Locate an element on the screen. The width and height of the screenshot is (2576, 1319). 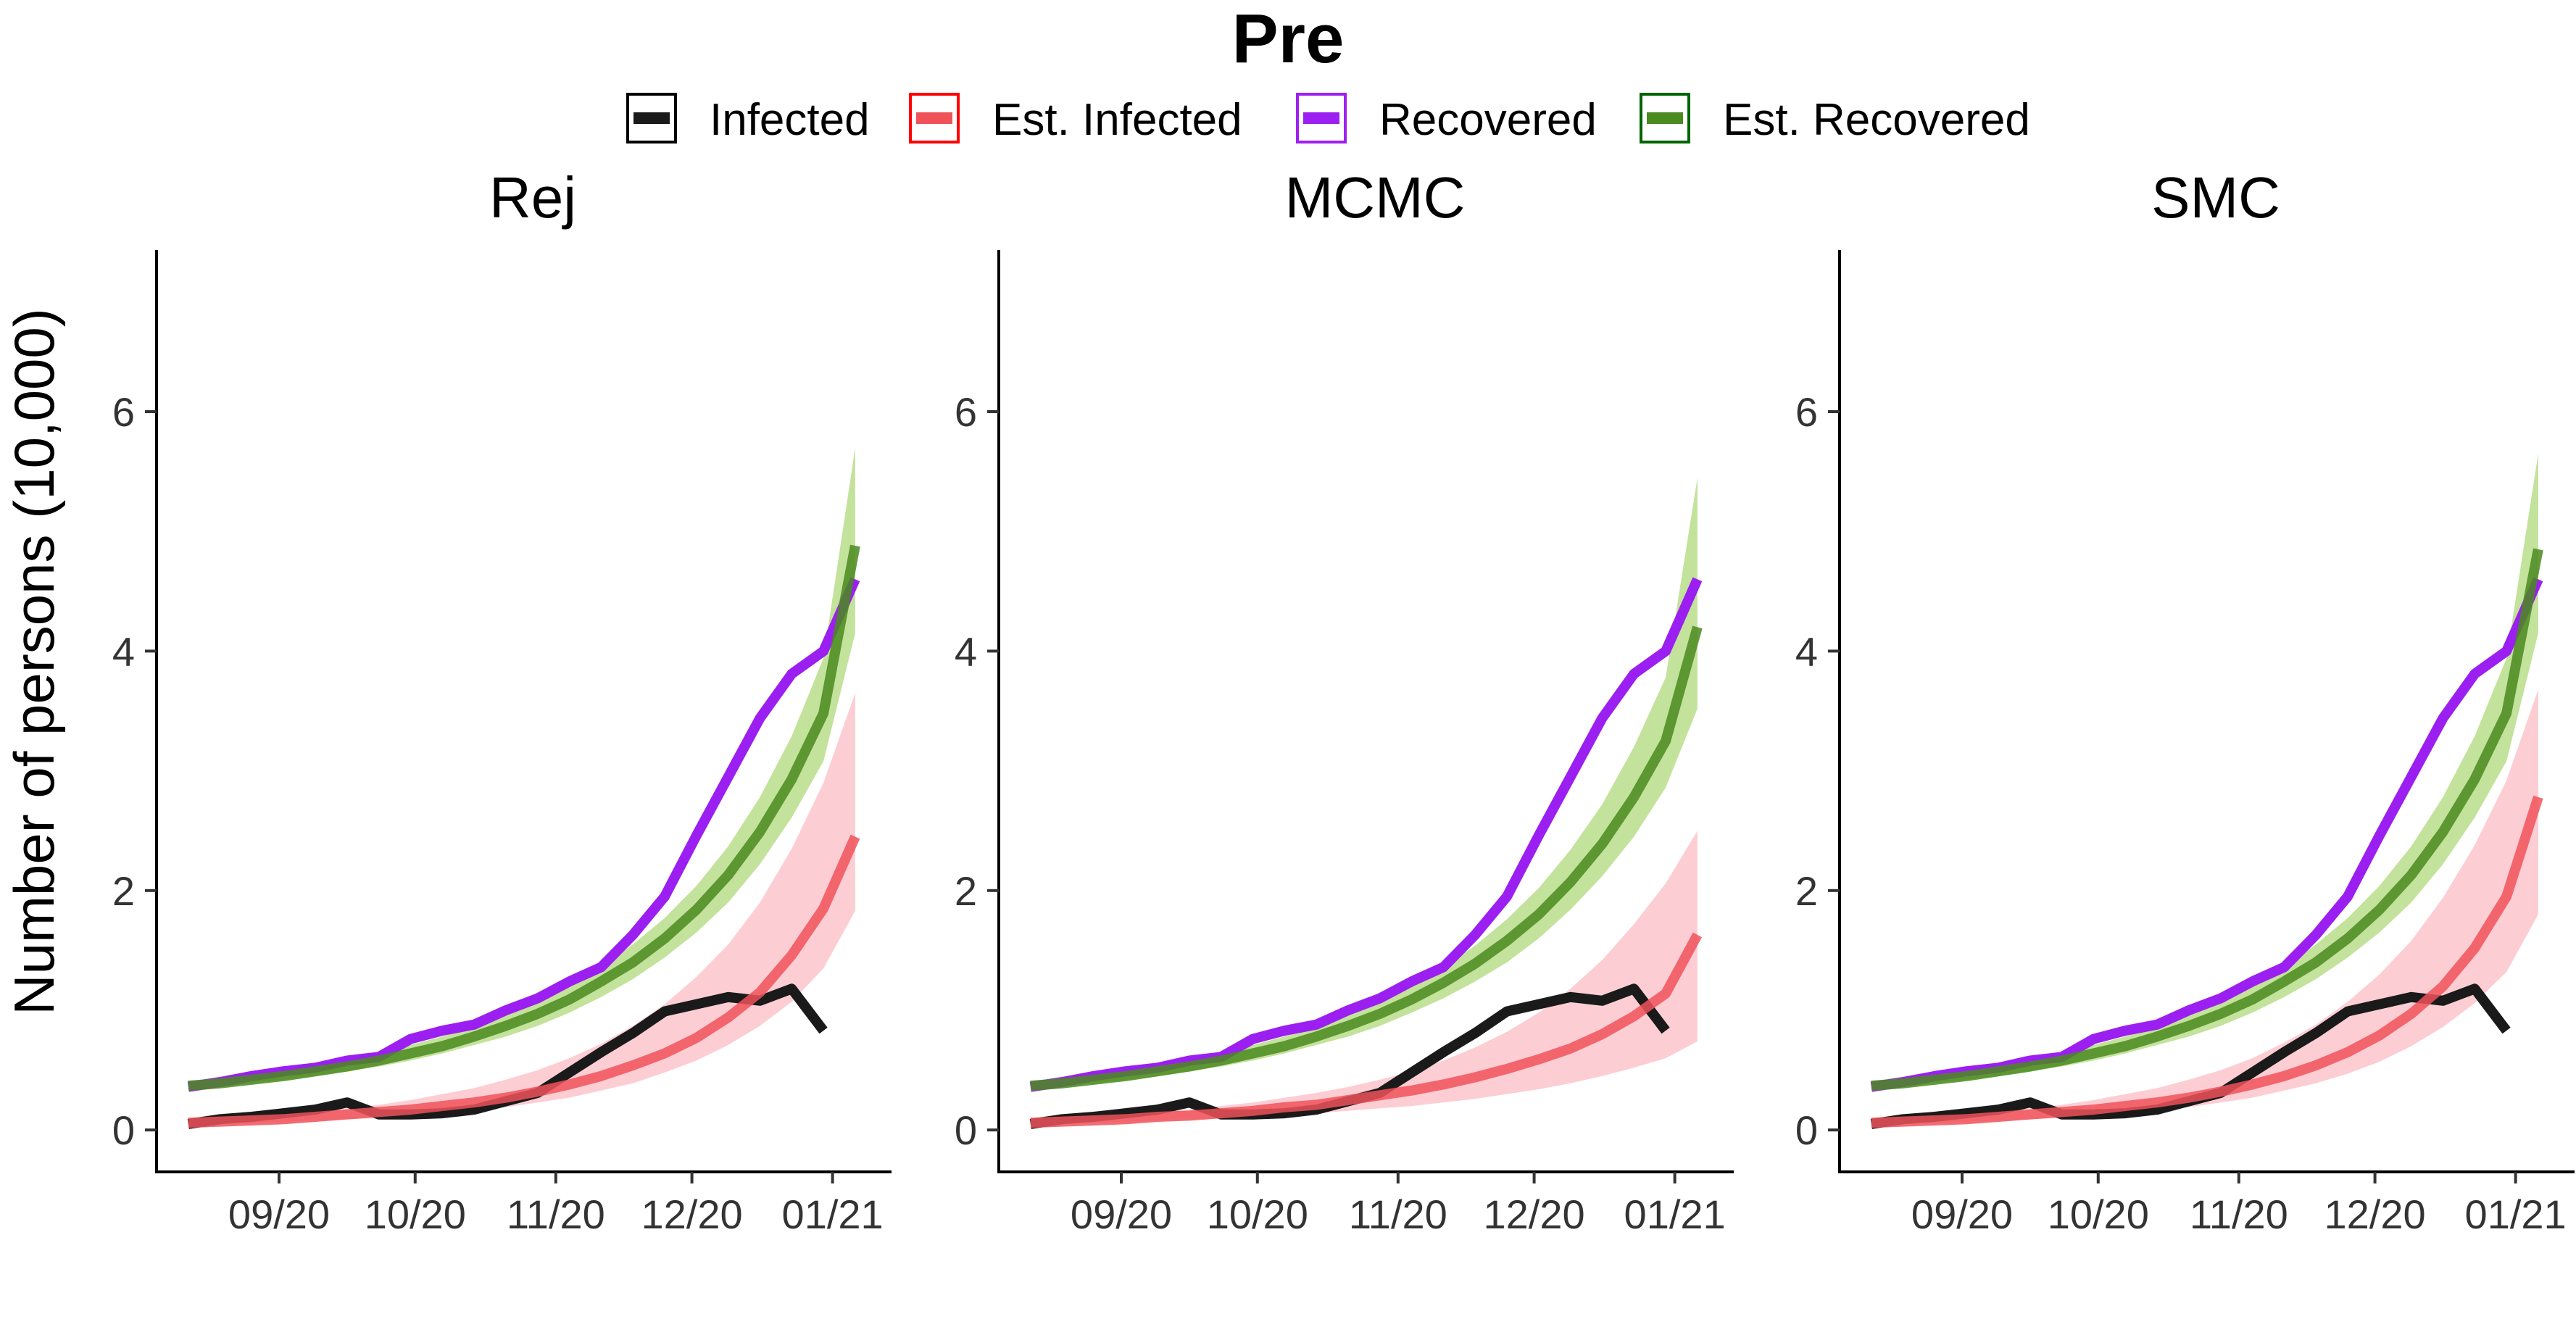
chart-title: Pre is located at coordinates (1288, 39).